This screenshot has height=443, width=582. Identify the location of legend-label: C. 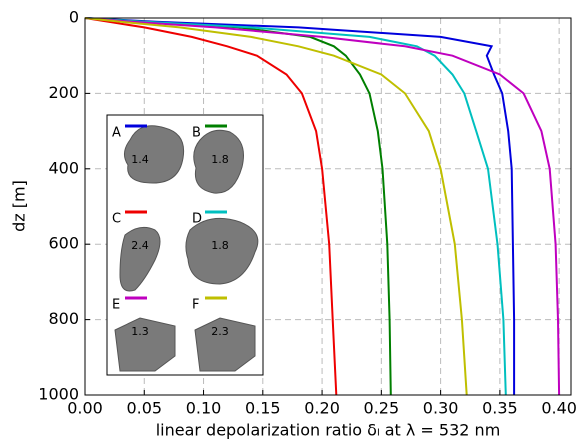
(116, 219).